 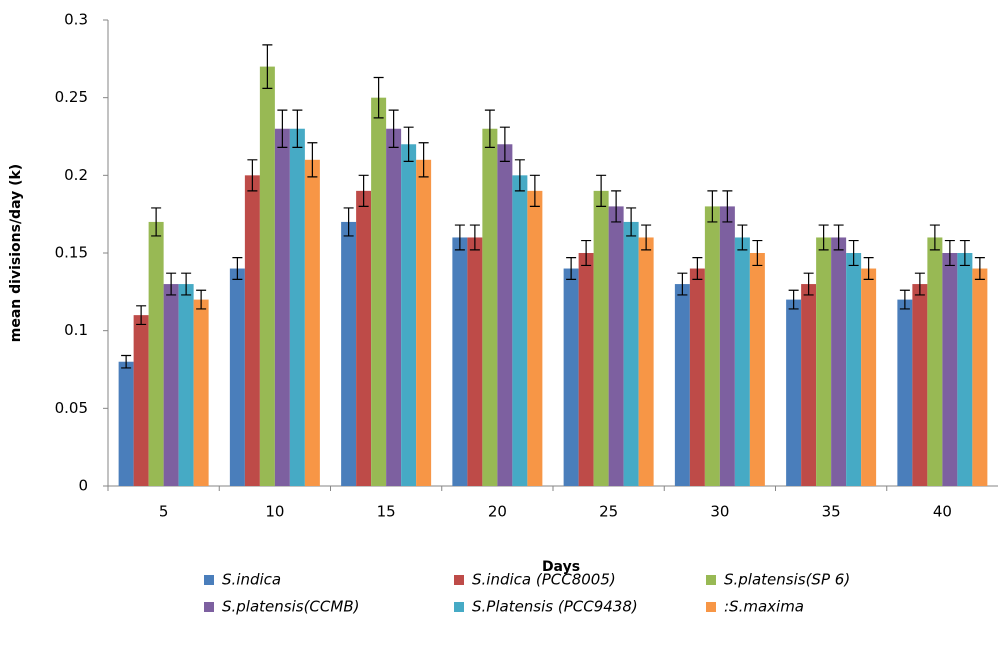 What do you see at coordinates (561, 567) in the screenshot?
I see `x-axis-title: Days` at bounding box center [561, 567].